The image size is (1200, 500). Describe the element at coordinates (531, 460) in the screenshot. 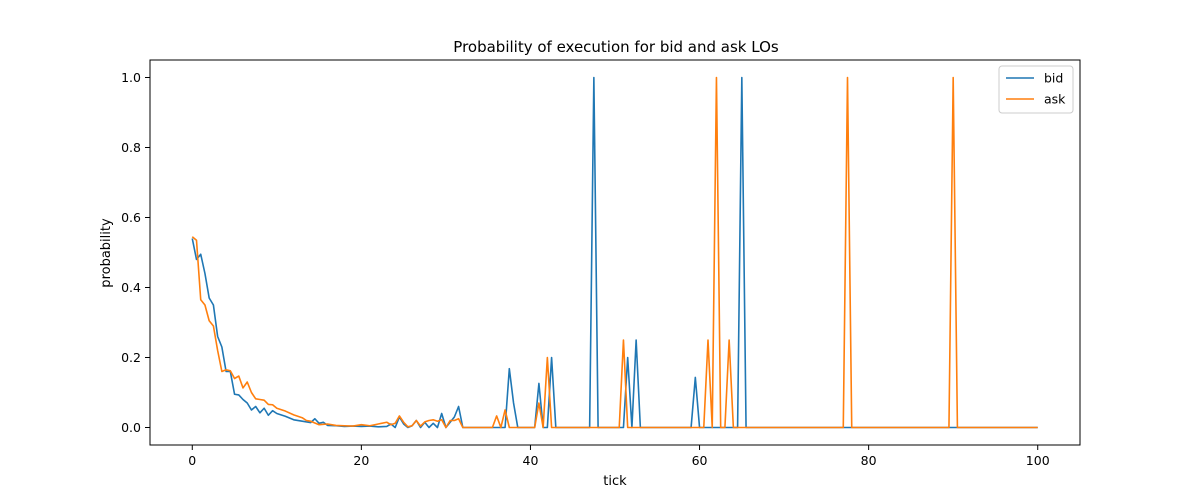

I see `x-tick-label: 40` at that location.